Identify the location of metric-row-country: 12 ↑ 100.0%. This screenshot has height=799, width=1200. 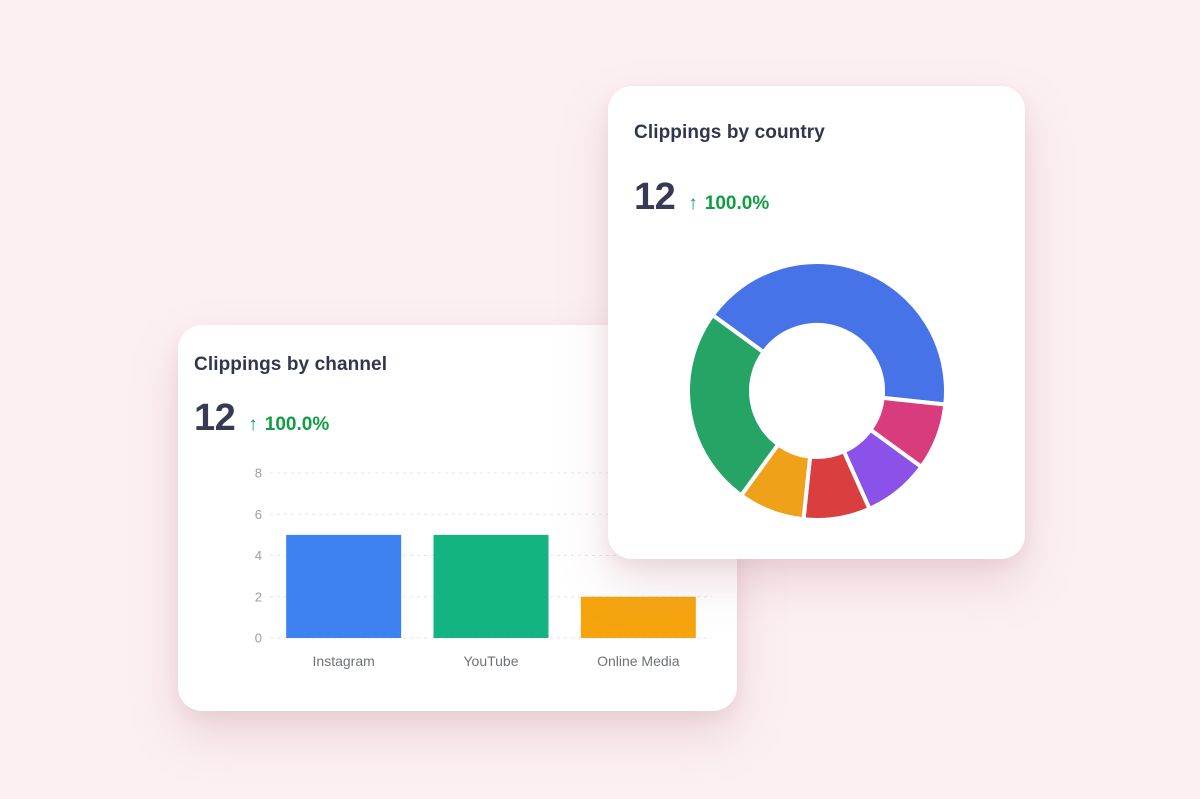
(701, 197).